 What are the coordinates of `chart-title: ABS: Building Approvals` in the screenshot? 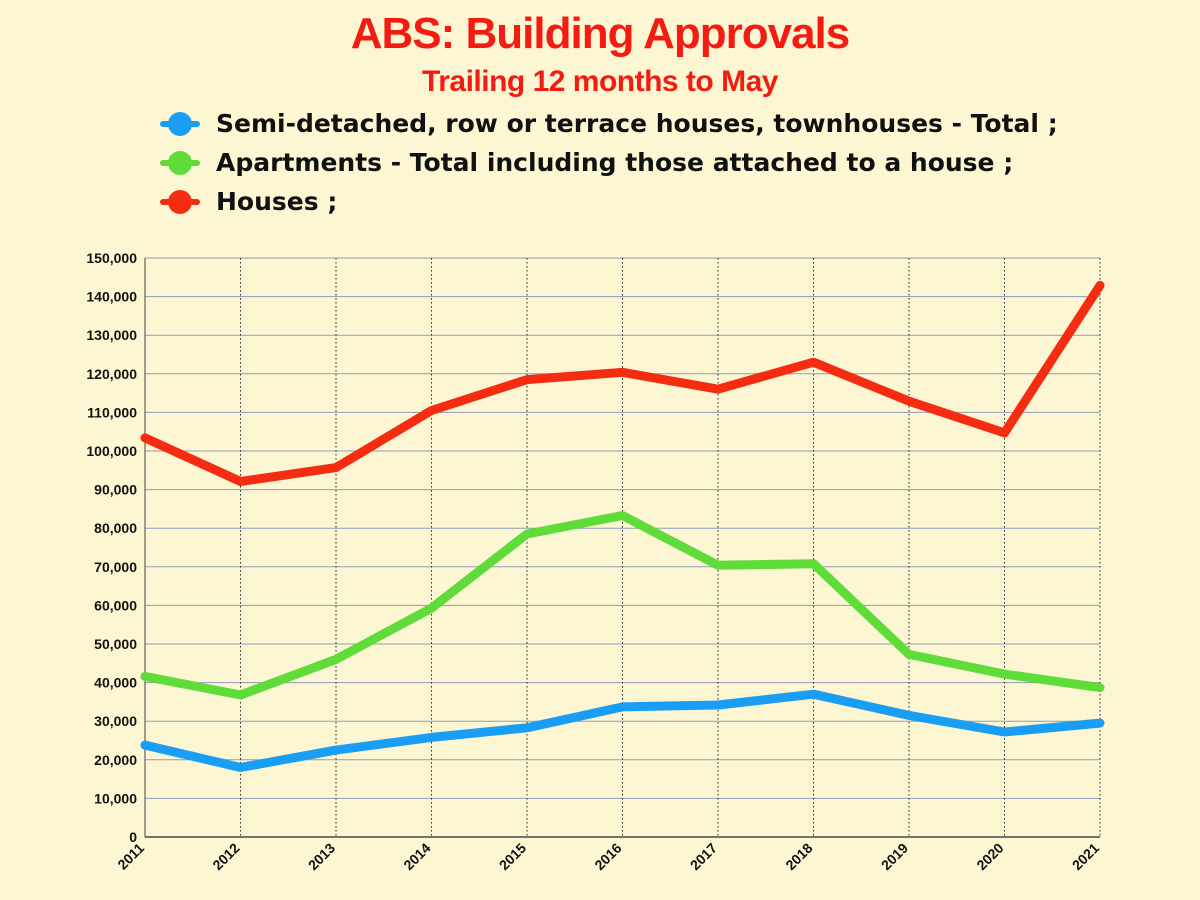 It's located at (600, 33).